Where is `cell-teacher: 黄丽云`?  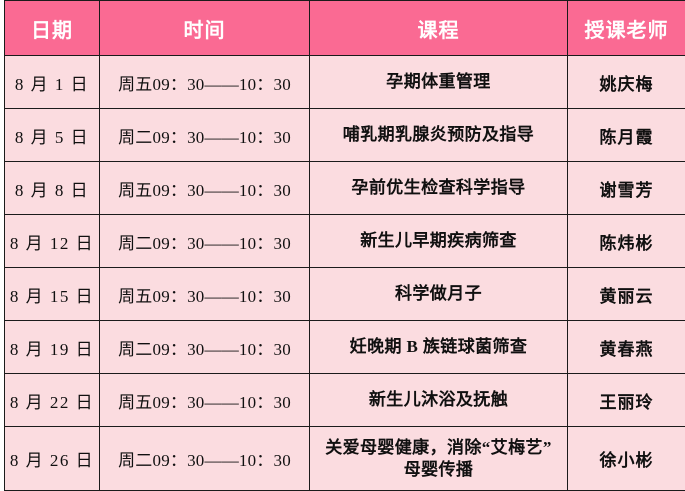 cell-teacher: 黄丽云 is located at coordinates (626, 294).